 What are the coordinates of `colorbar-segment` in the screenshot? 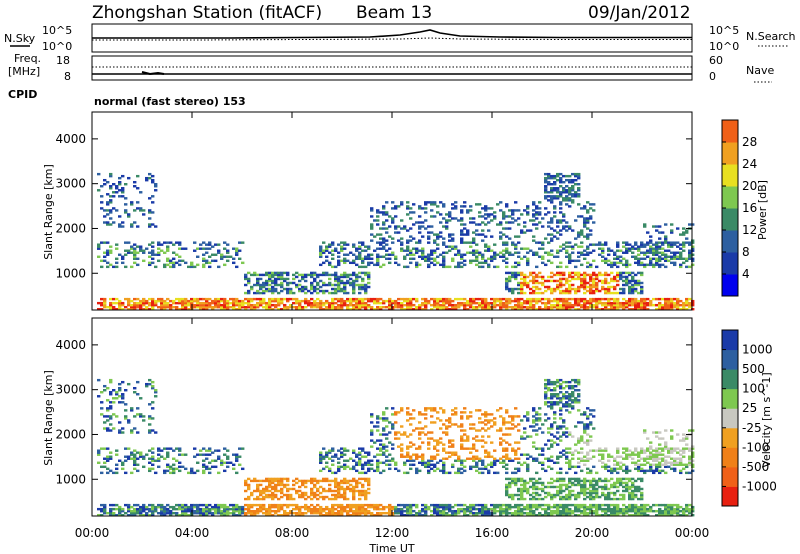 It's located at (730, 131).